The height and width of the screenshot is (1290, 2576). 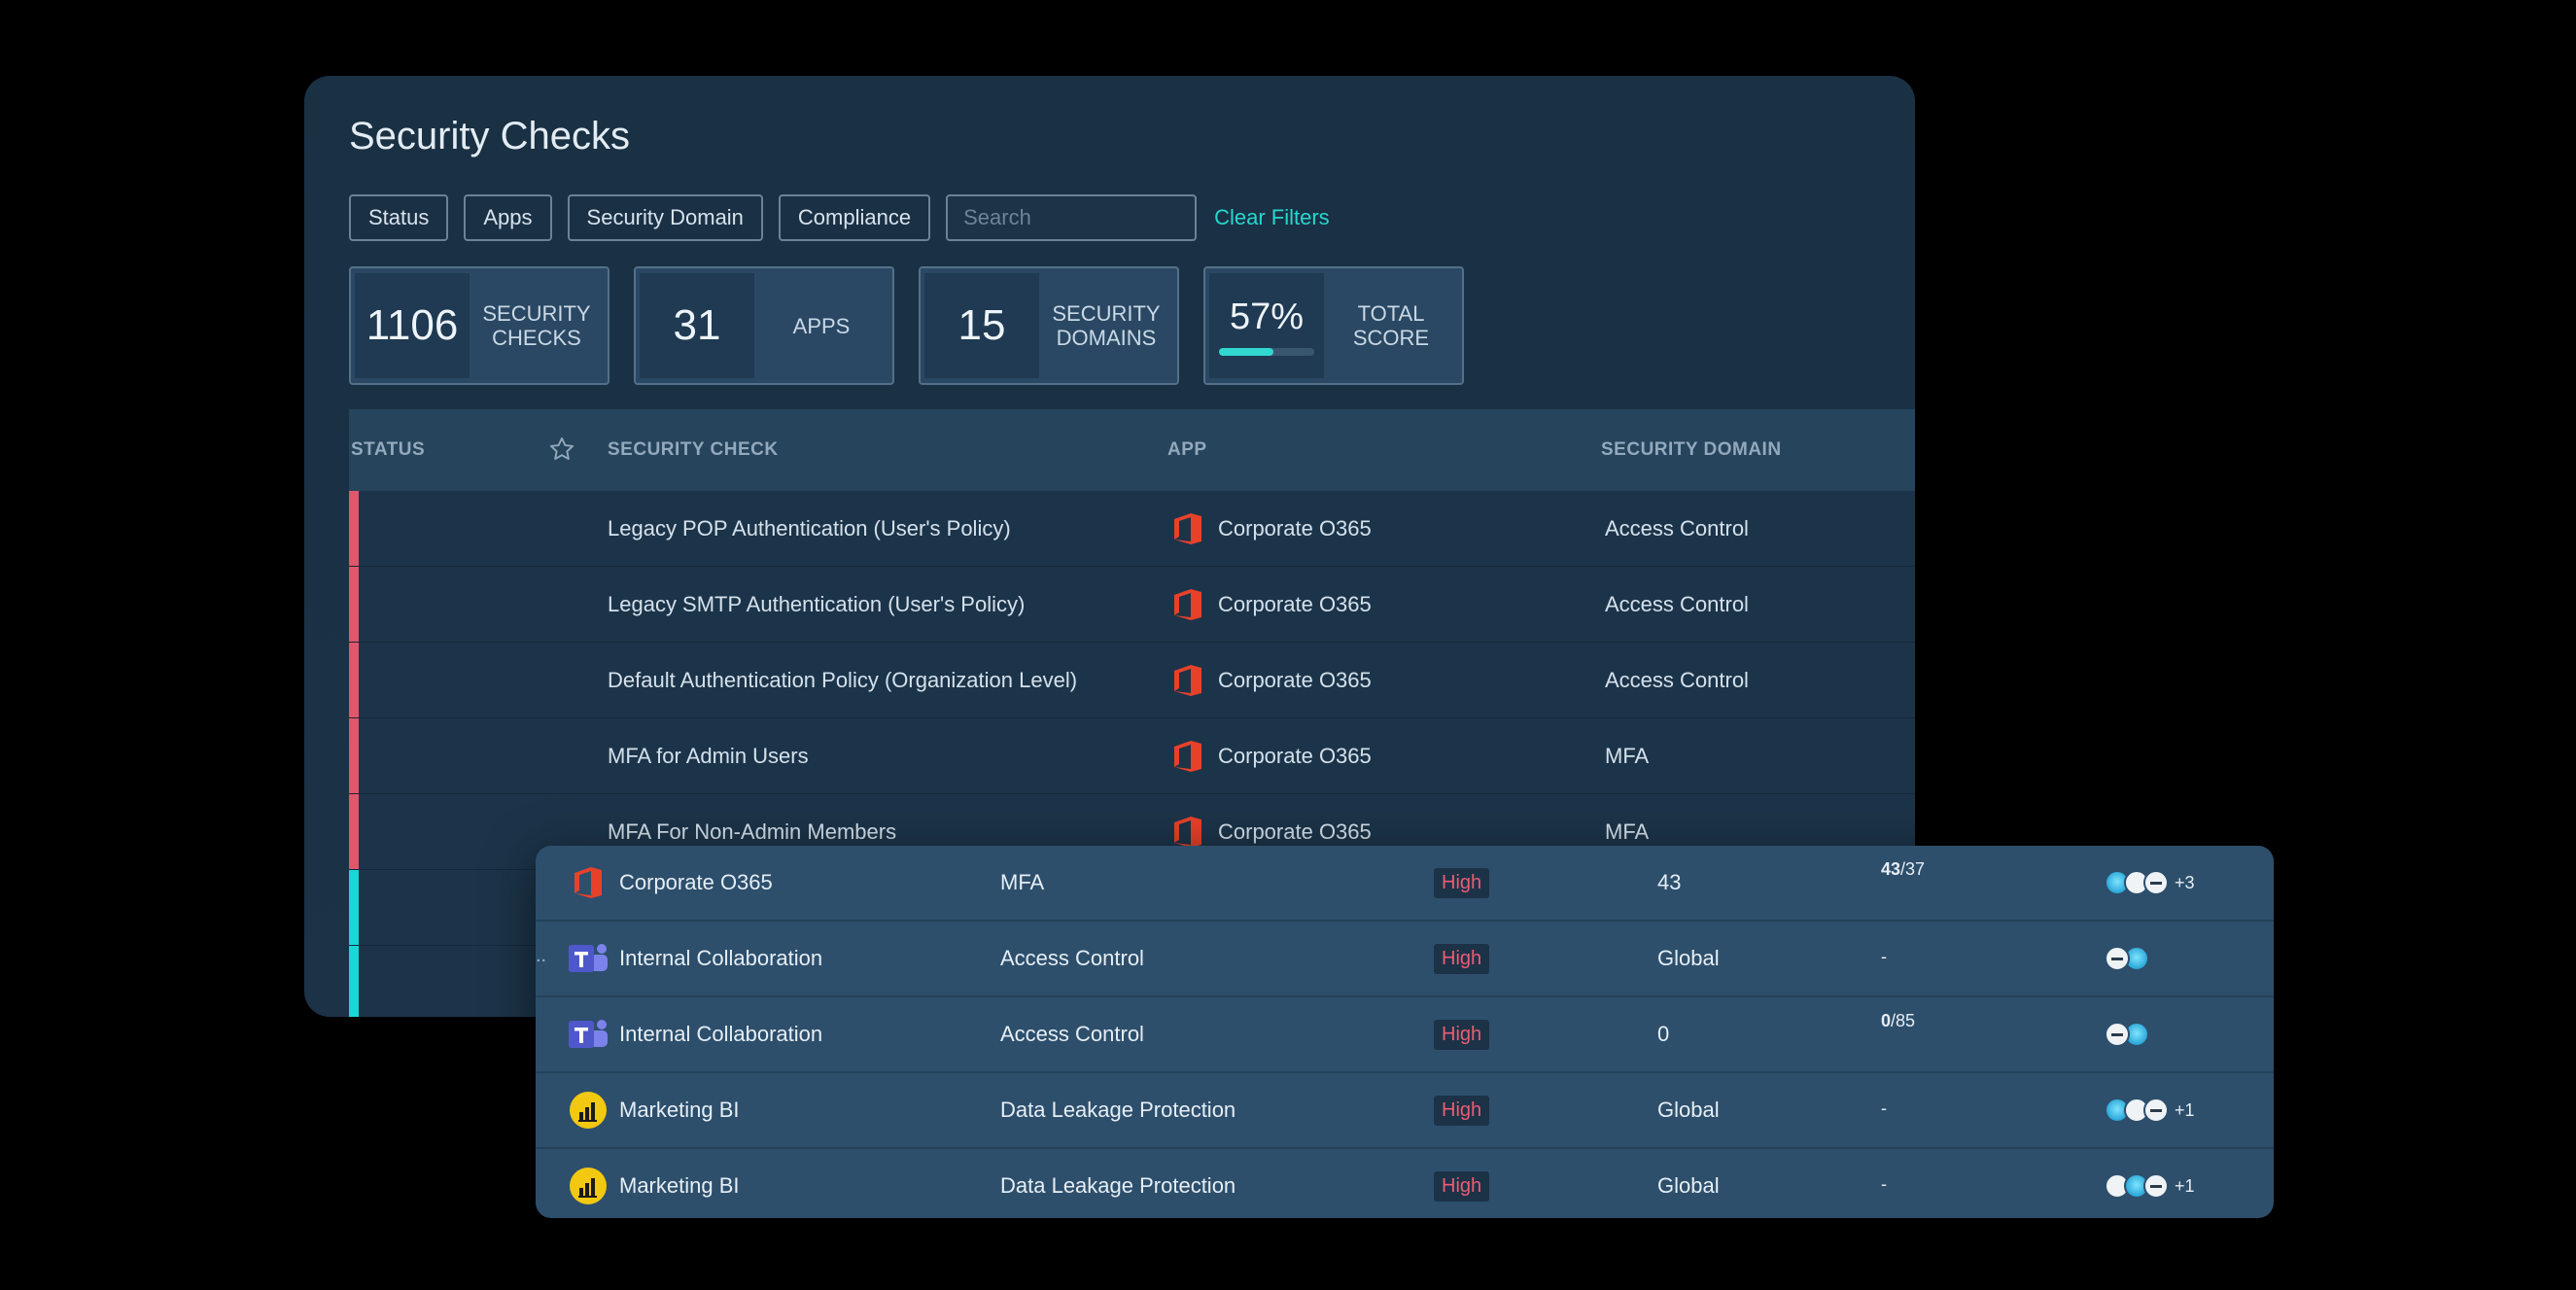 What do you see at coordinates (561, 452) in the screenshot?
I see `star-icon` at bounding box center [561, 452].